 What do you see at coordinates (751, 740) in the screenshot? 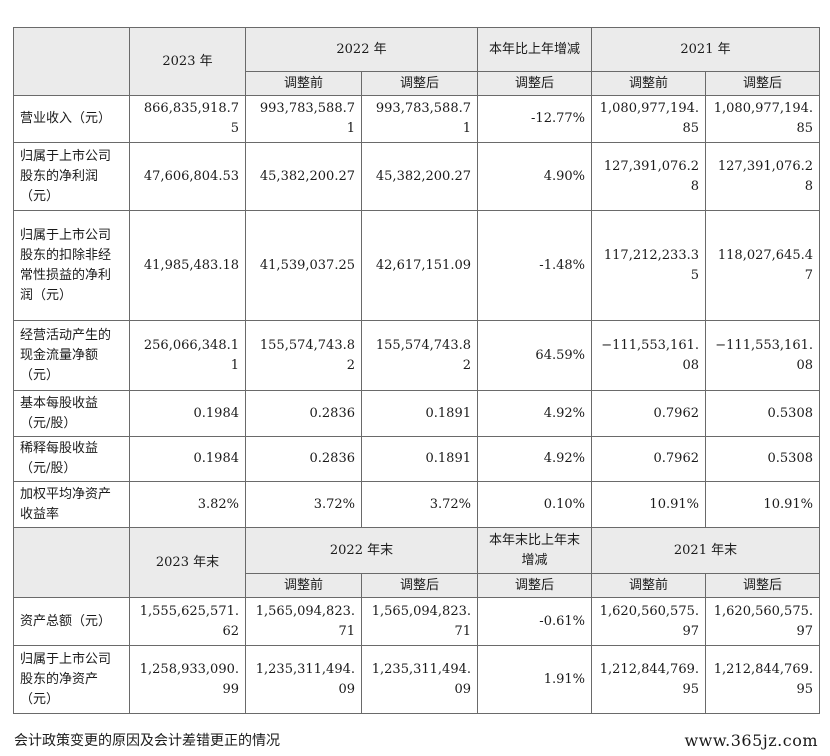
I see `watermark: www.365jz.com` at bounding box center [751, 740].